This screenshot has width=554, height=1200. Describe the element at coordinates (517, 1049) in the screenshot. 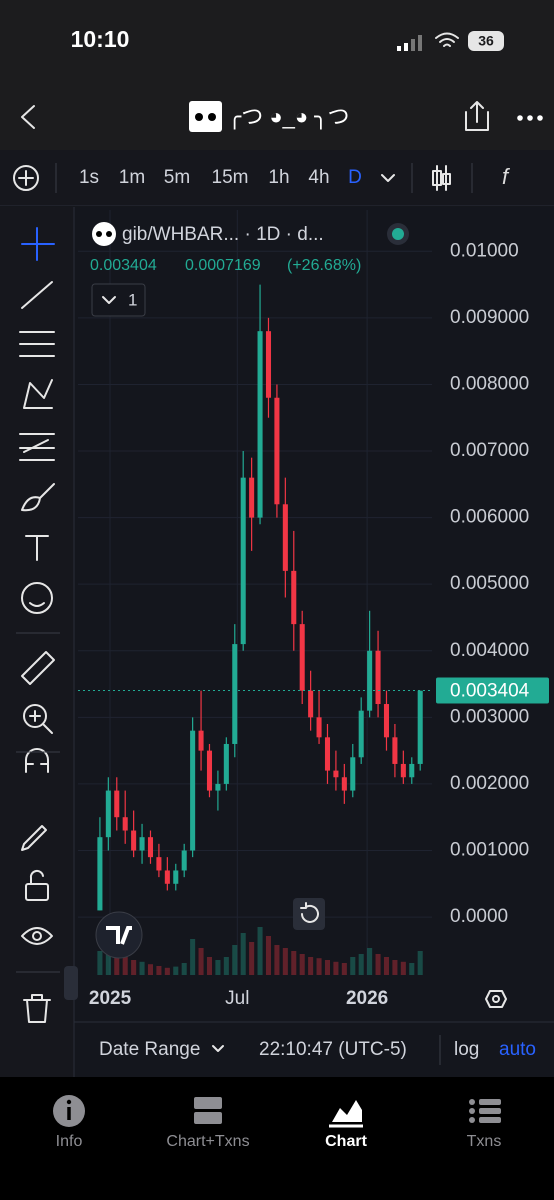

I see `auto-toggle: auto` at that location.